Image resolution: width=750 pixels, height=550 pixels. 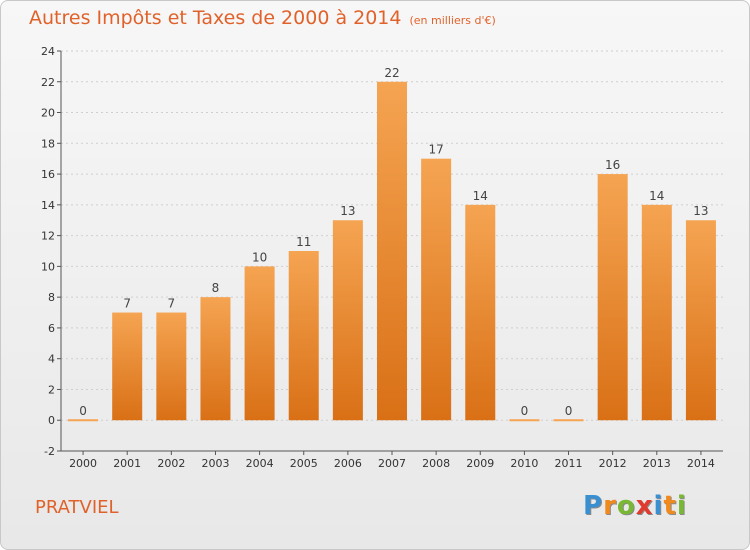 What do you see at coordinates (670, 506) in the screenshot?
I see `logo-letter: t` at bounding box center [670, 506].